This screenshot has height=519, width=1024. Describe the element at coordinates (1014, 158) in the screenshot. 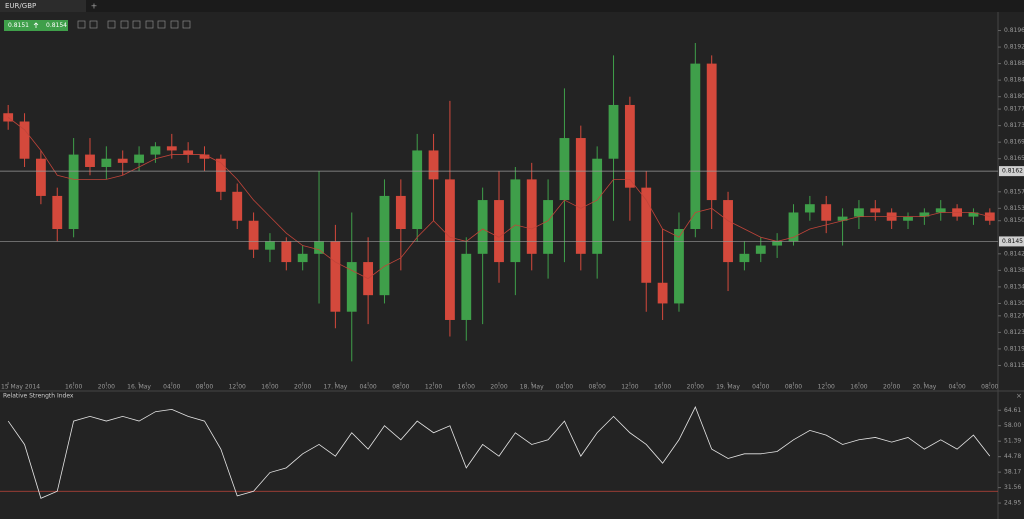

I see `y-tick-label: 0.8165` at that location.